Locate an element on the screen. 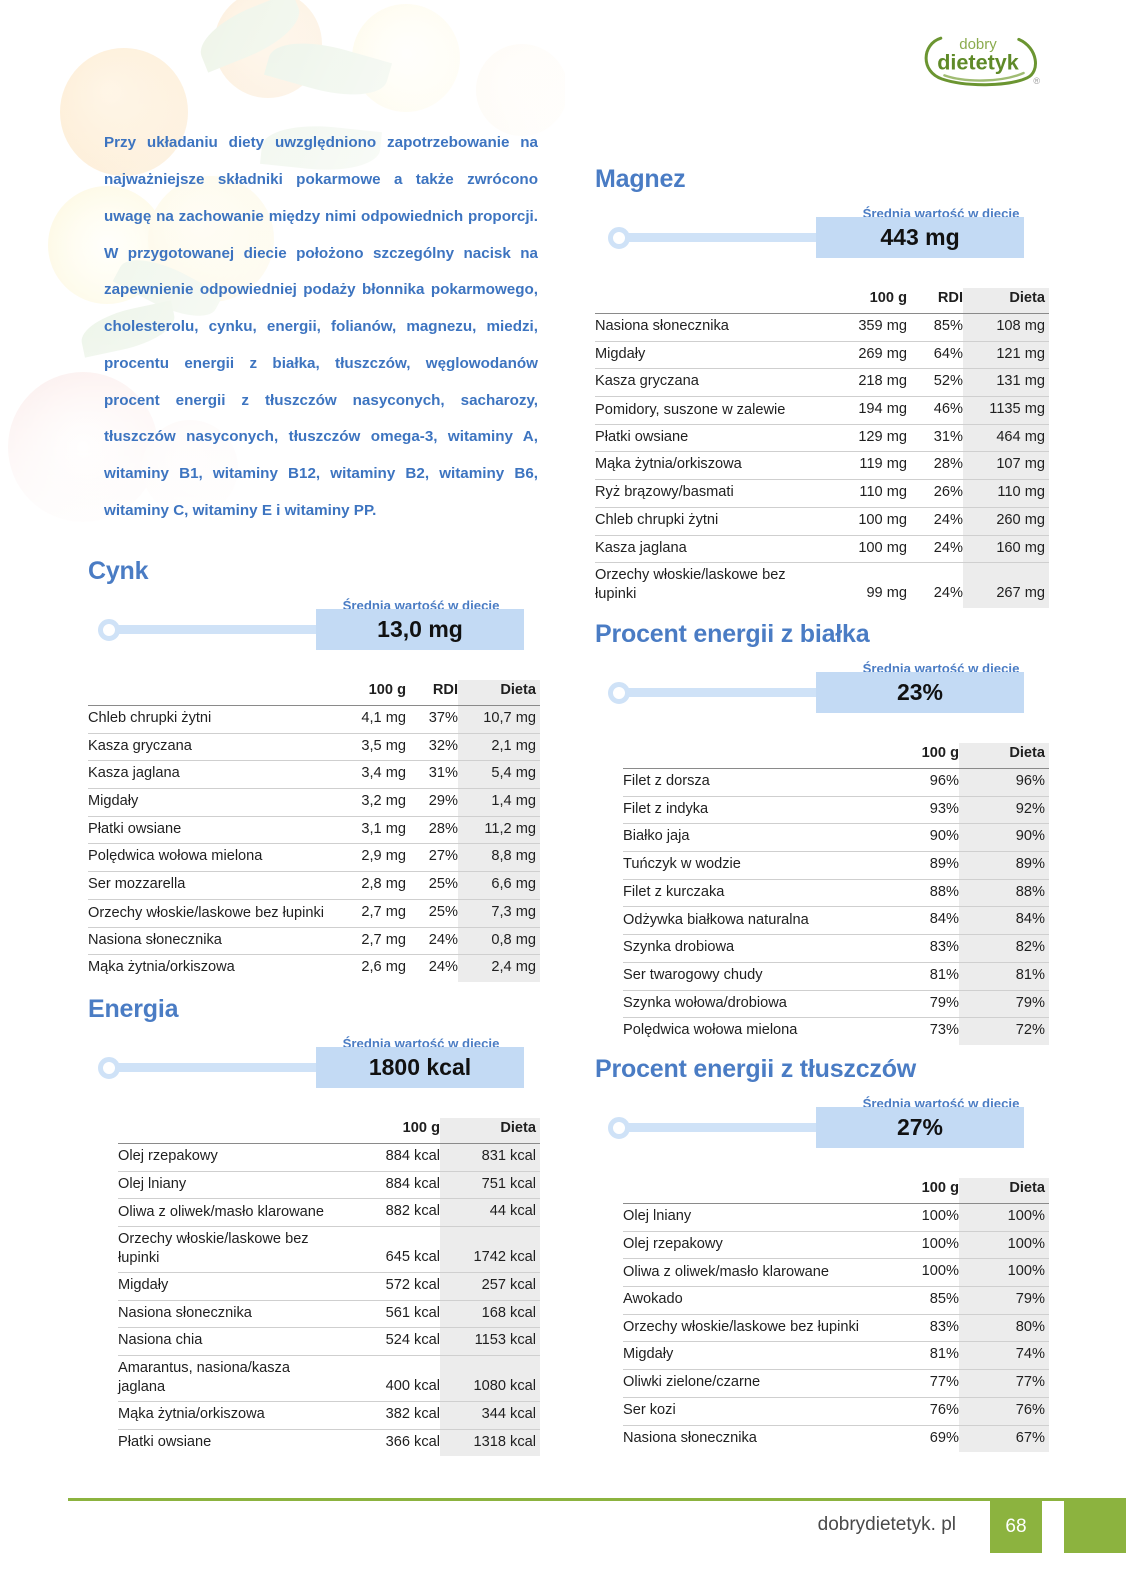  slider-knob-magnez is located at coordinates (619, 238).